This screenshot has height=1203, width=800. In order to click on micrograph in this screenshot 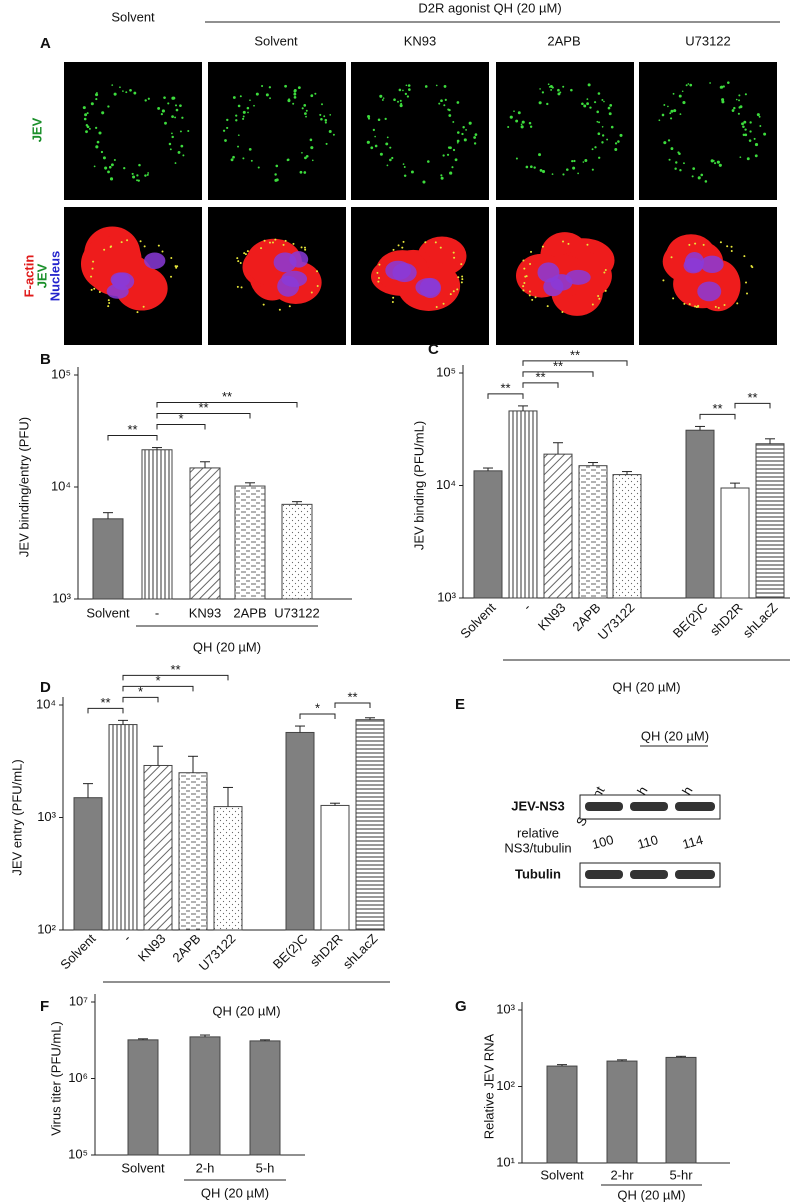, I will do `click(708, 131)`.